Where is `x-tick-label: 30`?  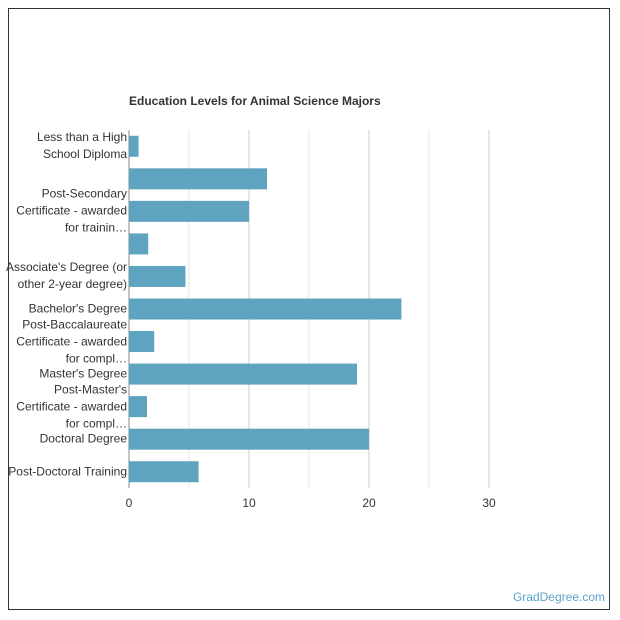 x-tick-label: 30 is located at coordinates (489, 503).